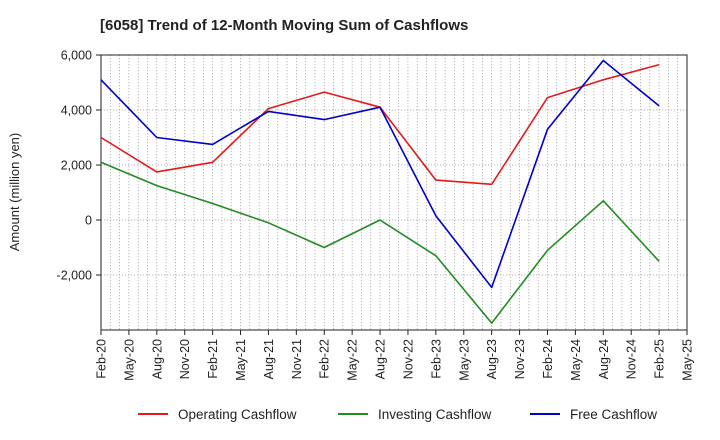 The height and width of the screenshot is (440, 720). Describe the element at coordinates (632, 359) in the screenshot. I see `x-tick-label: Nov-24` at that location.